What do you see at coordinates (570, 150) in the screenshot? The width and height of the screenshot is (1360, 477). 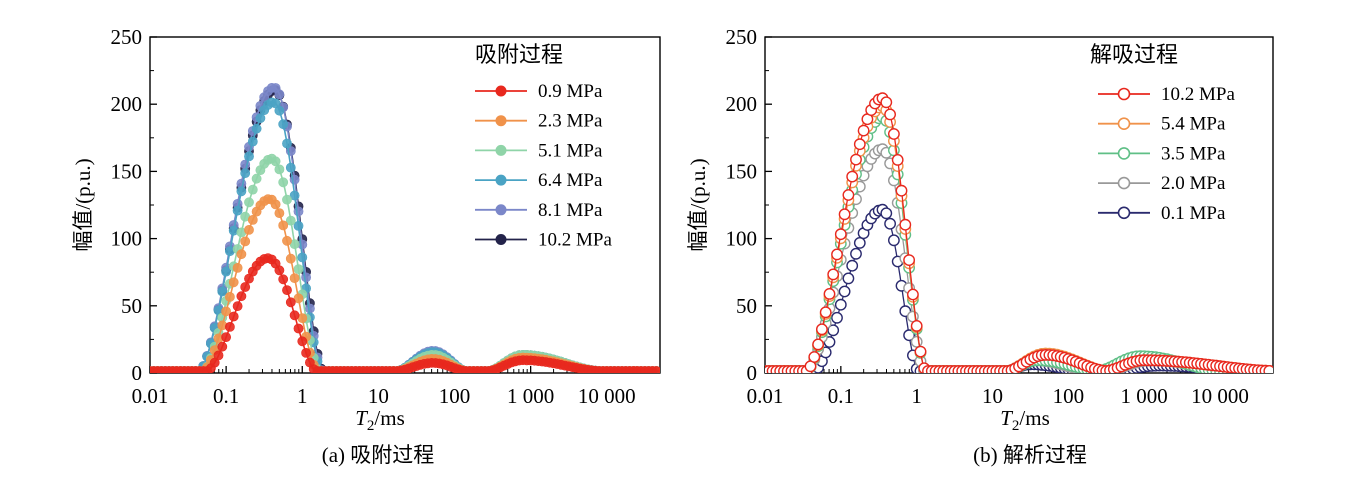 I see `legend-label: 5.1 MPa` at bounding box center [570, 150].